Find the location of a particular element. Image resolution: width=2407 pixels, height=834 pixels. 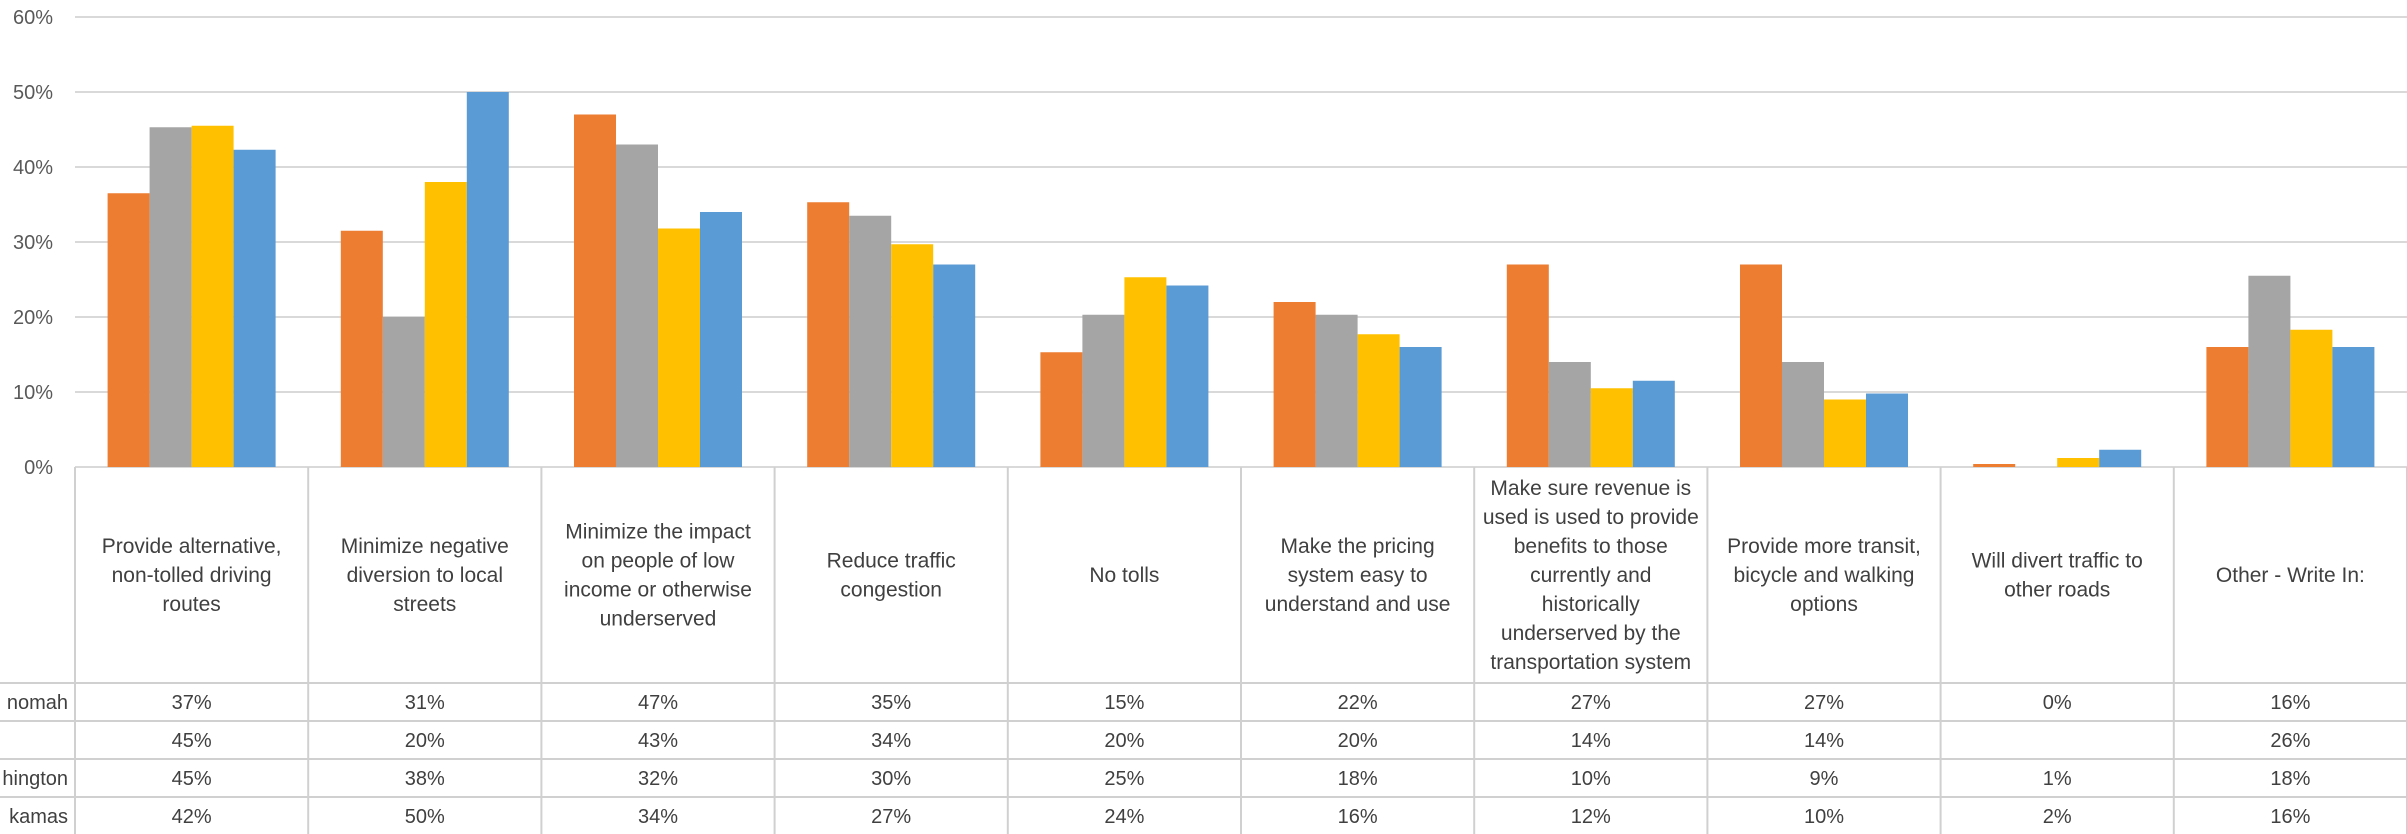

category-label-line: routes is located at coordinates (191, 604).